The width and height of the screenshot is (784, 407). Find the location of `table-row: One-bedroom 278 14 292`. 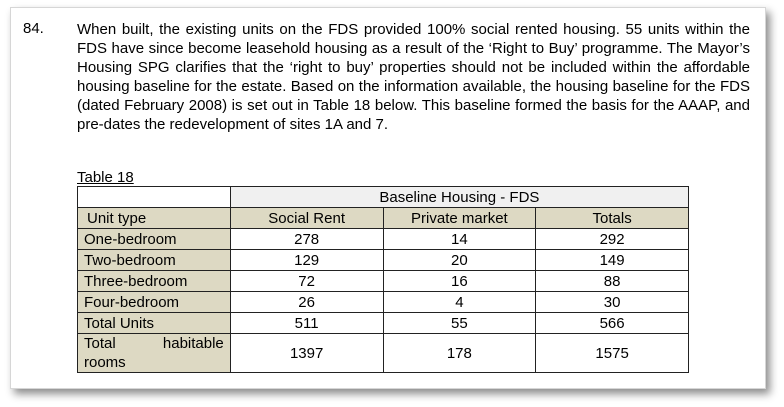

table-row: One-bedroom 278 14 292 is located at coordinates (383, 239).